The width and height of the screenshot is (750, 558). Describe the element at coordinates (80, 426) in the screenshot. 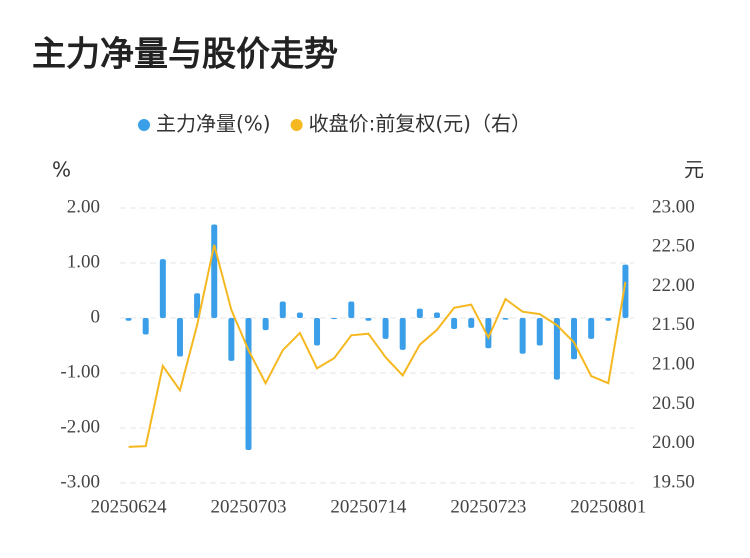

I see `y-tick-label: -2.00` at that location.